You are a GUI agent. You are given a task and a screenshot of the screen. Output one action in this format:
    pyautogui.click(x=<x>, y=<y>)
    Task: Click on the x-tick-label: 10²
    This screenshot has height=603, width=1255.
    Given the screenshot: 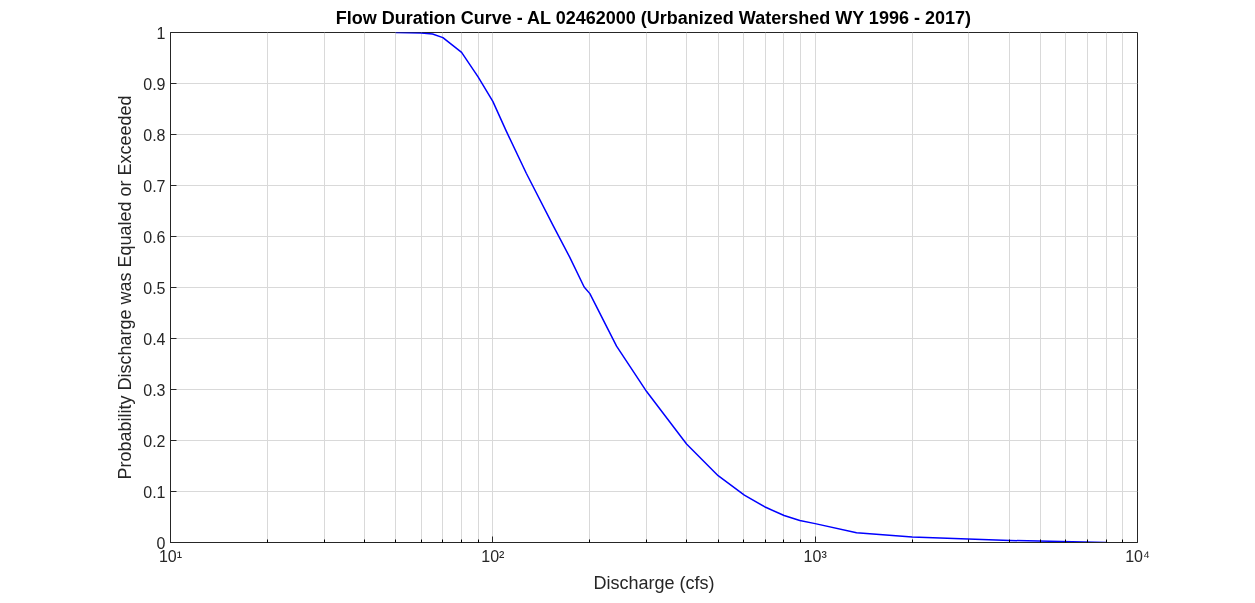 What is the action you would take?
    pyautogui.click(x=493, y=556)
    